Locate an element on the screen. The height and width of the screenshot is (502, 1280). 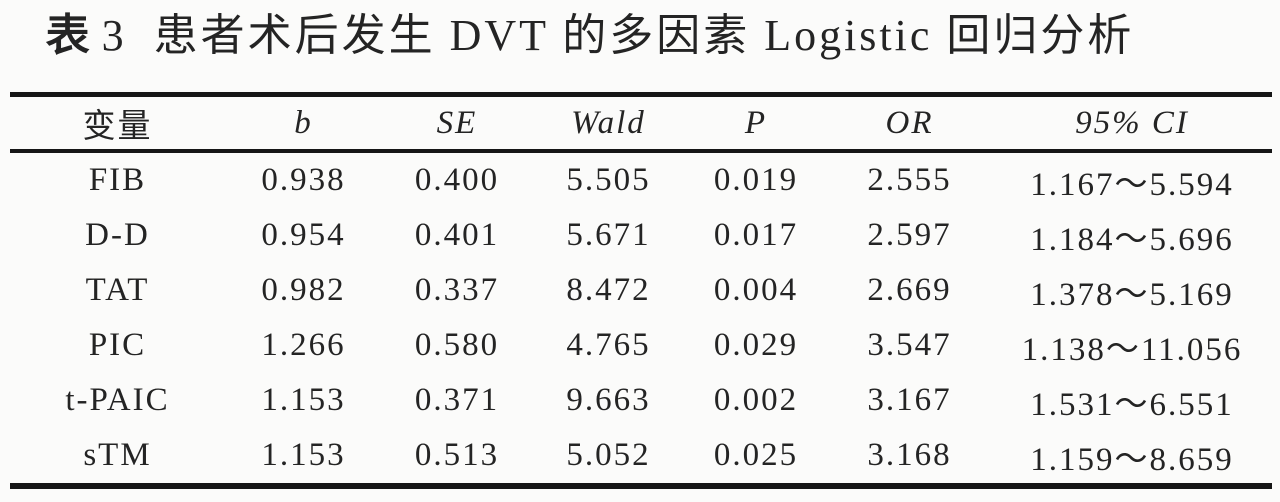
cell-variable: TAT is located at coordinates (117, 290).